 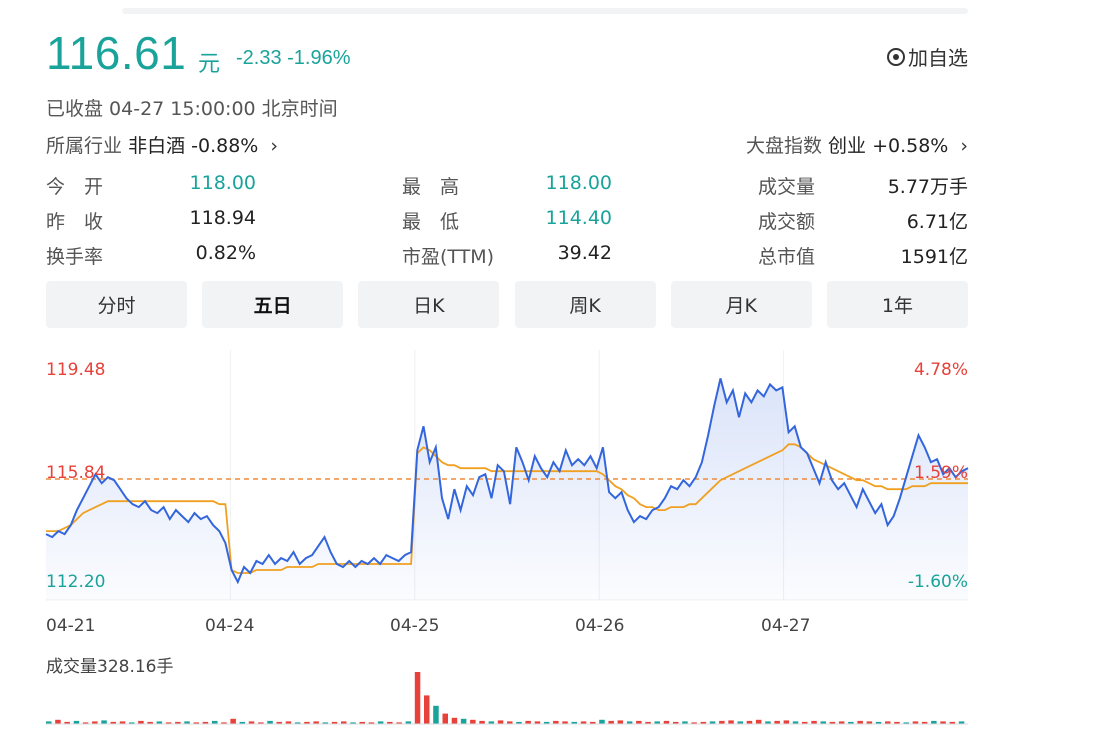 I want to click on tab-weekly-k: 周K, so click(x=585, y=304).